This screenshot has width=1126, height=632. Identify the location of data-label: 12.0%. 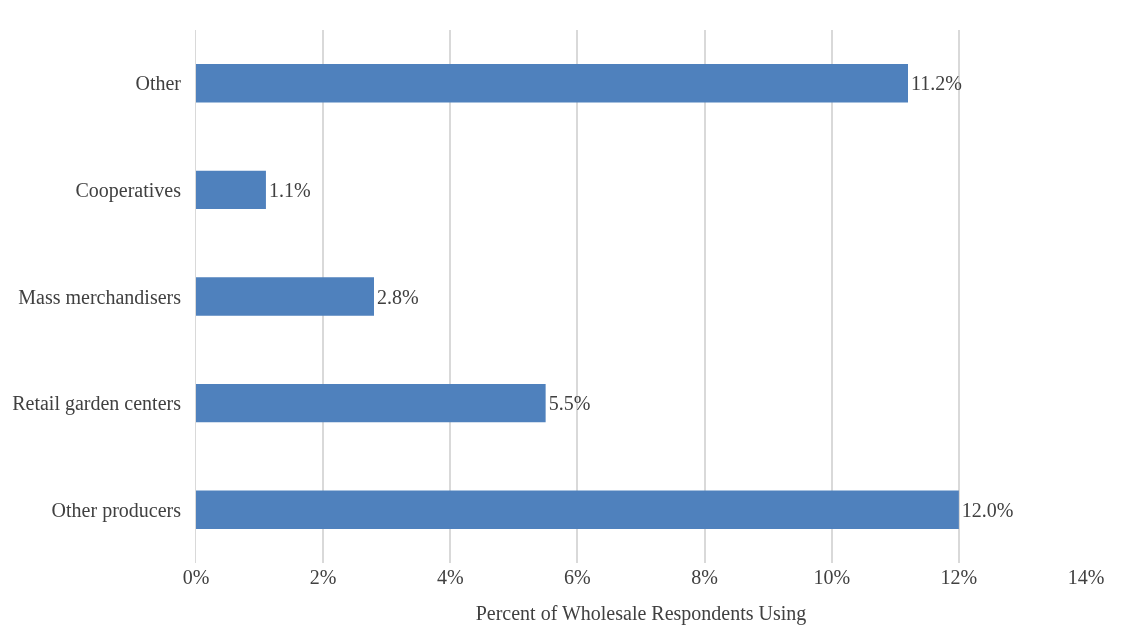
(987, 509).